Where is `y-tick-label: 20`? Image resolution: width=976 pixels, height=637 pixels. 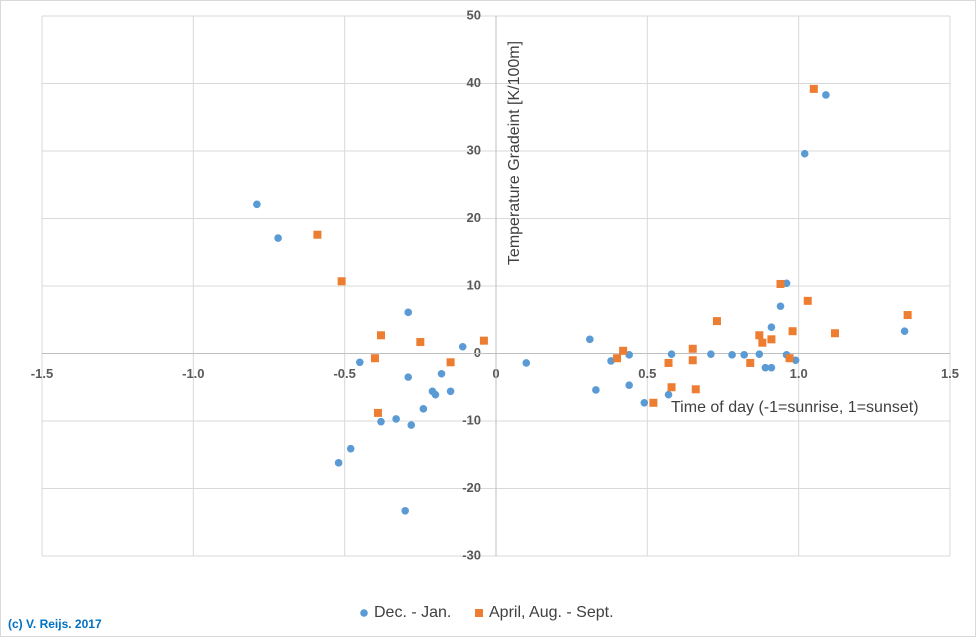
y-tick-label: 20 is located at coordinates (474, 217).